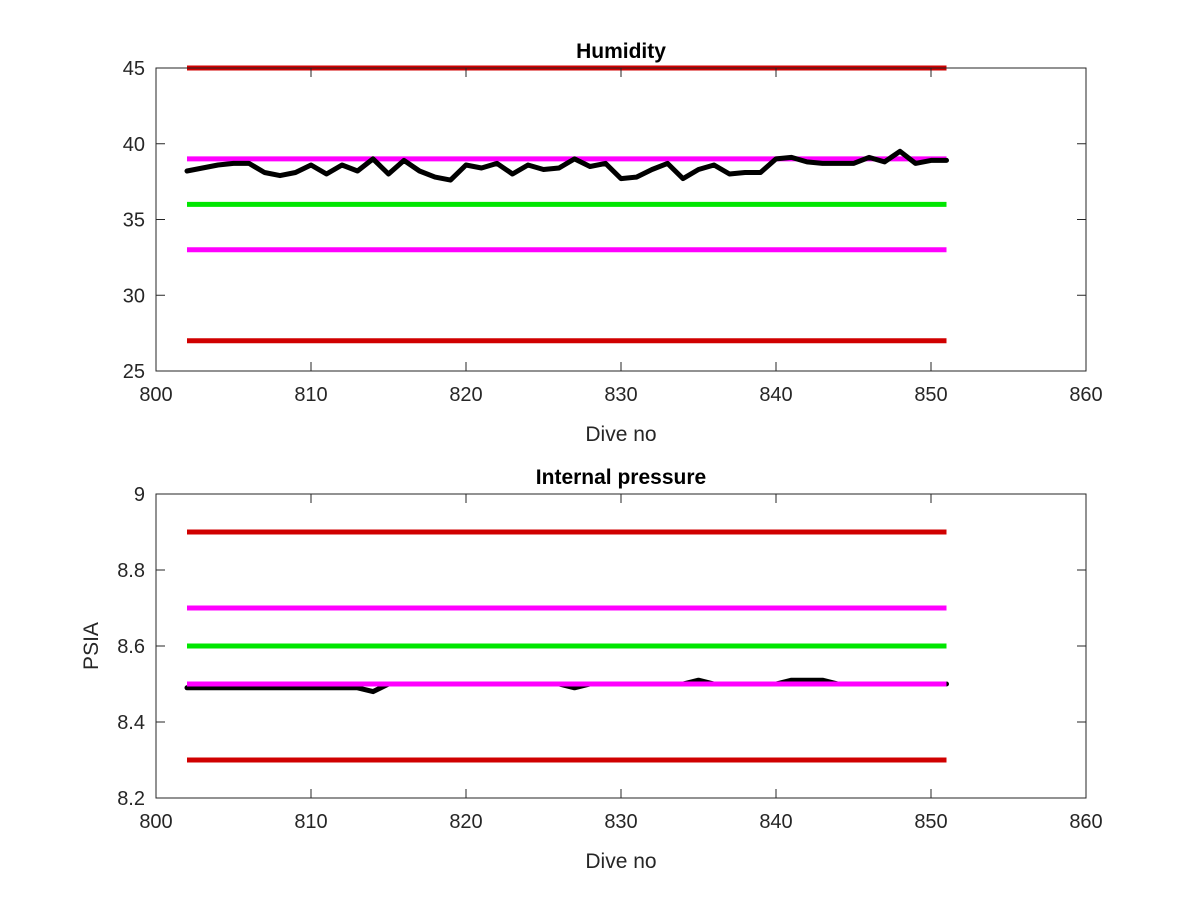  I want to click on humidity-x-axis-label: Dive no, so click(620, 434).